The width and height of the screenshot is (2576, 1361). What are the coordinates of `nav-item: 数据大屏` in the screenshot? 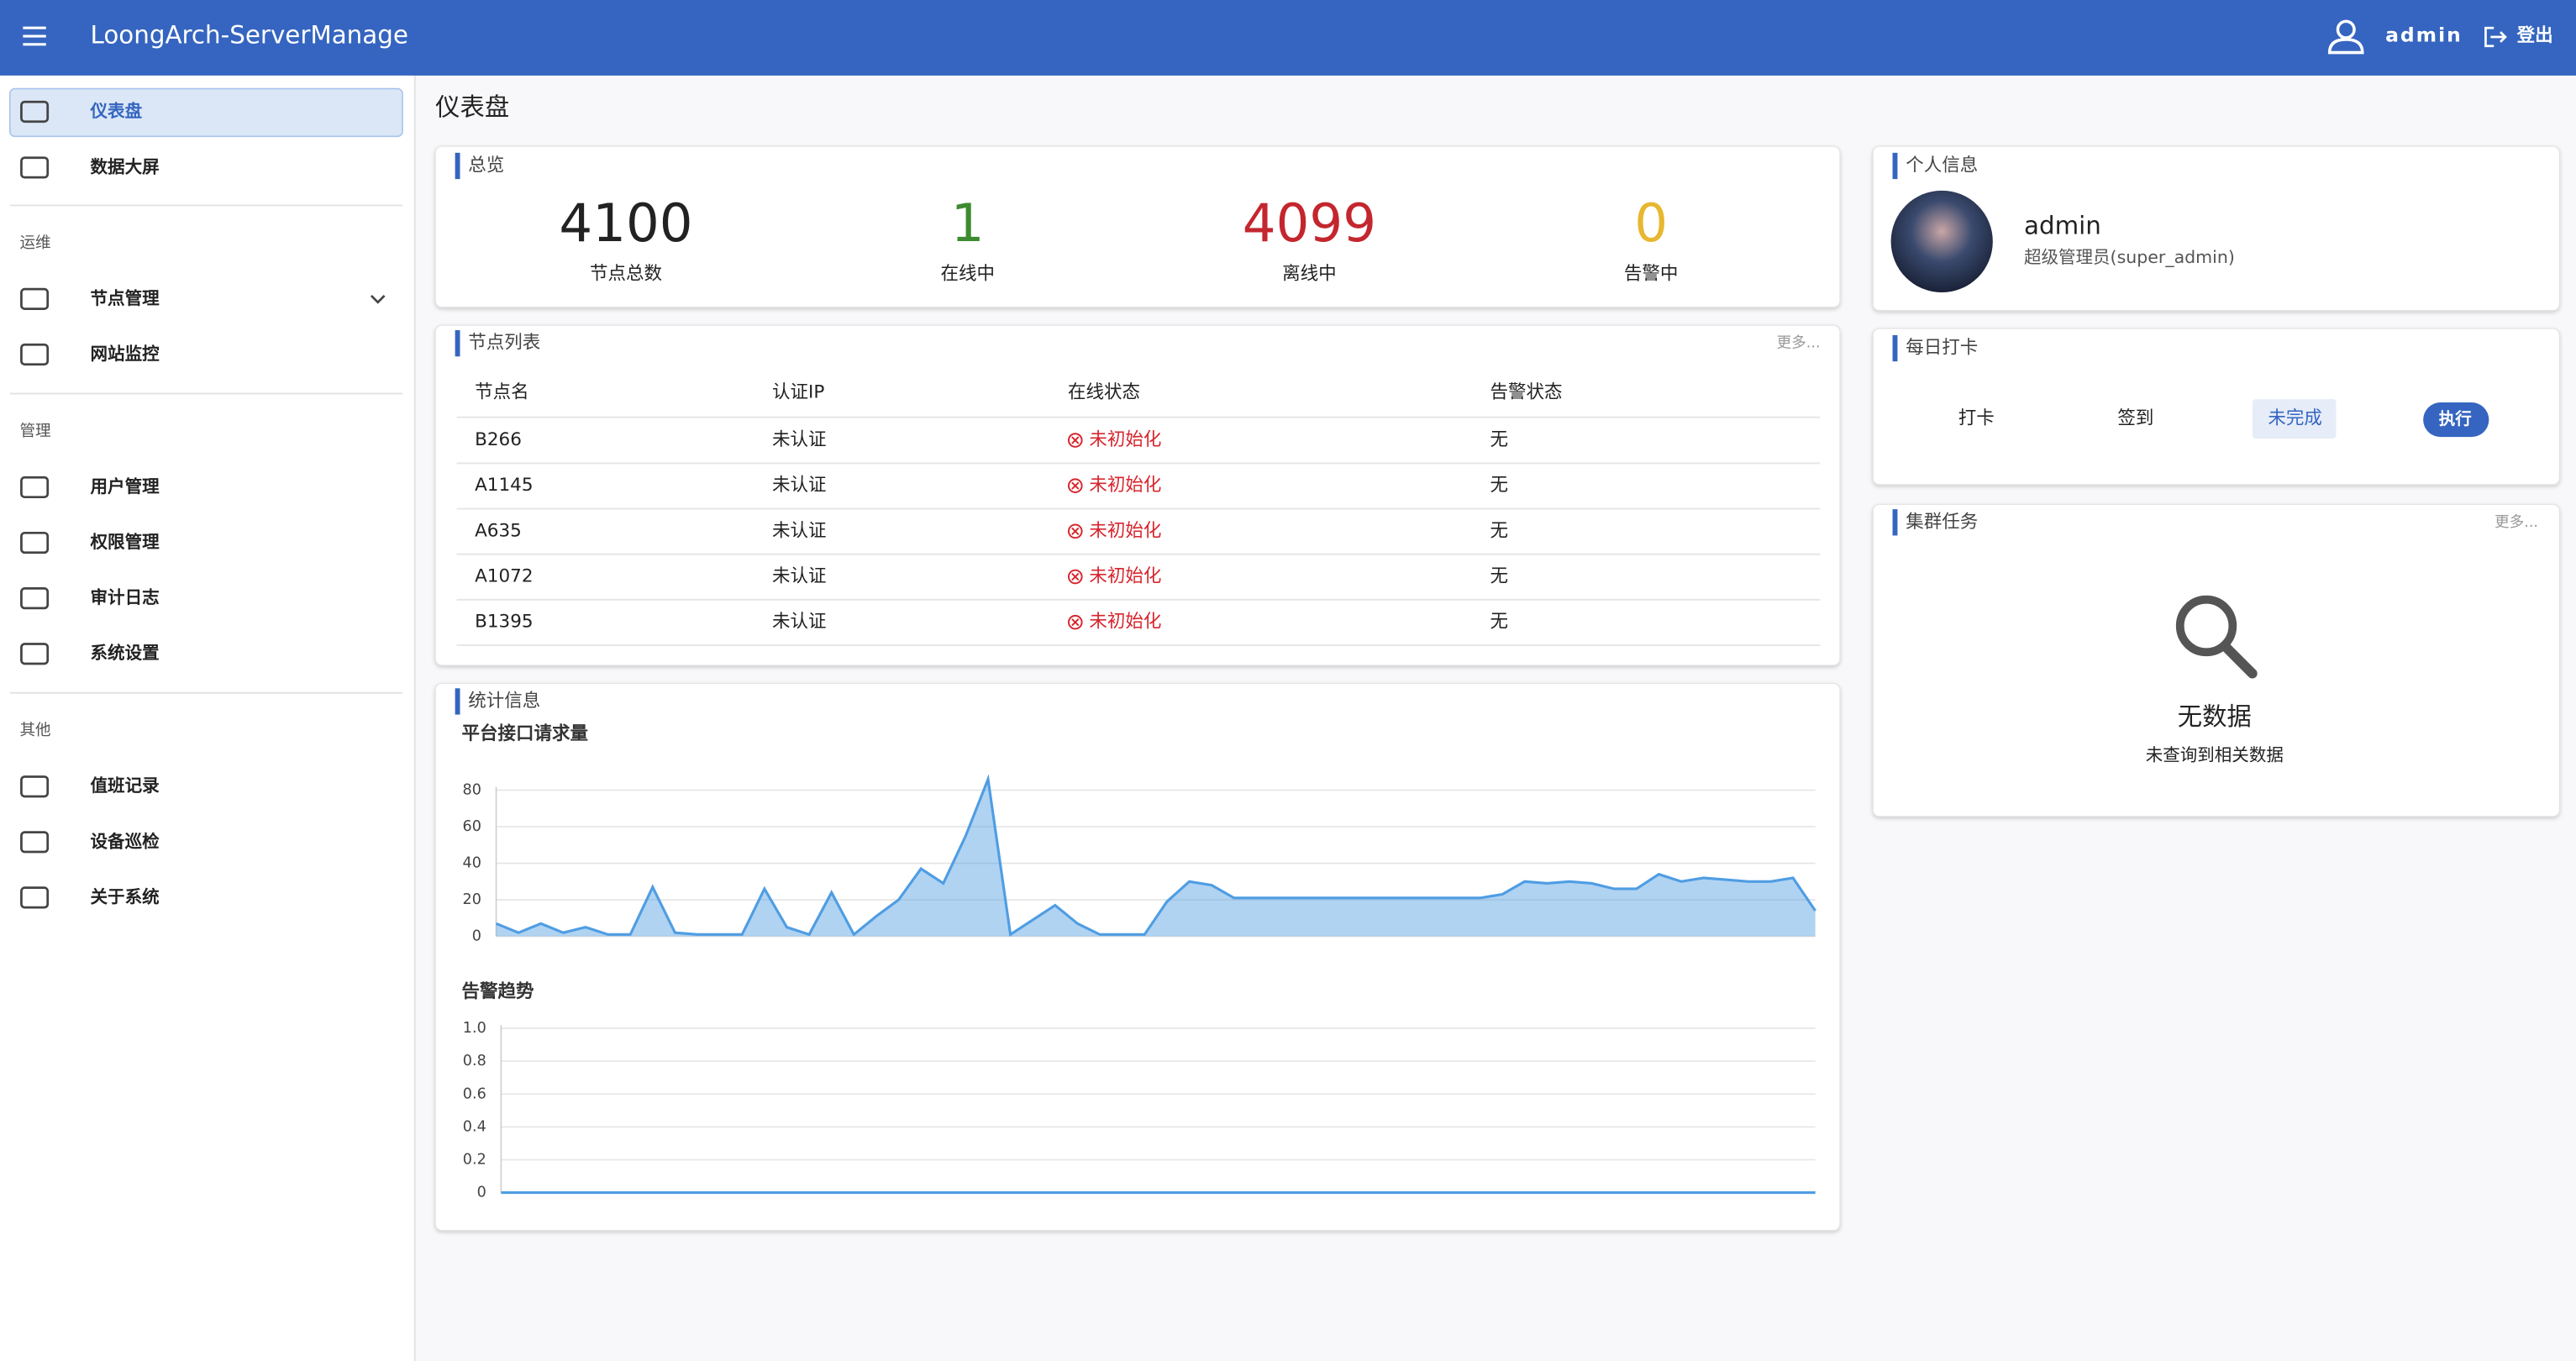 It's located at (125, 166).